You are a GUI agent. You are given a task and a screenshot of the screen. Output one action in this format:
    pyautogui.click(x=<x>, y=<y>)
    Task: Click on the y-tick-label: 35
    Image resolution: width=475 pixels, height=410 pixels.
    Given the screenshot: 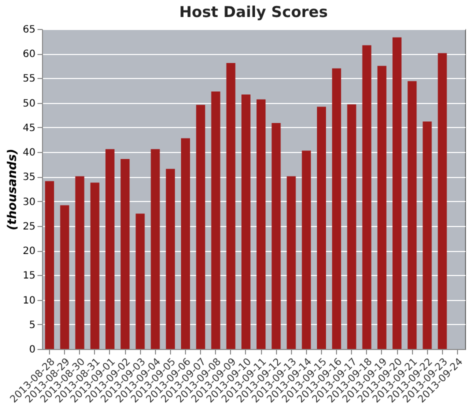 What is the action you would take?
    pyautogui.click(x=29, y=178)
    